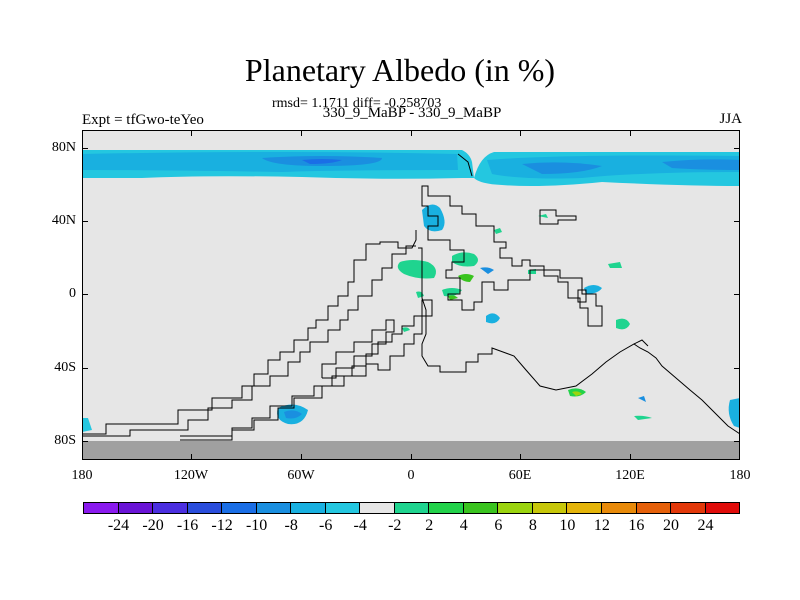 This screenshot has height=600, width=800. Describe the element at coordinates (357, 103) in the screenshot. I see `stats-line: rmsd= 1.1711 diff= -0.258703` at that location.